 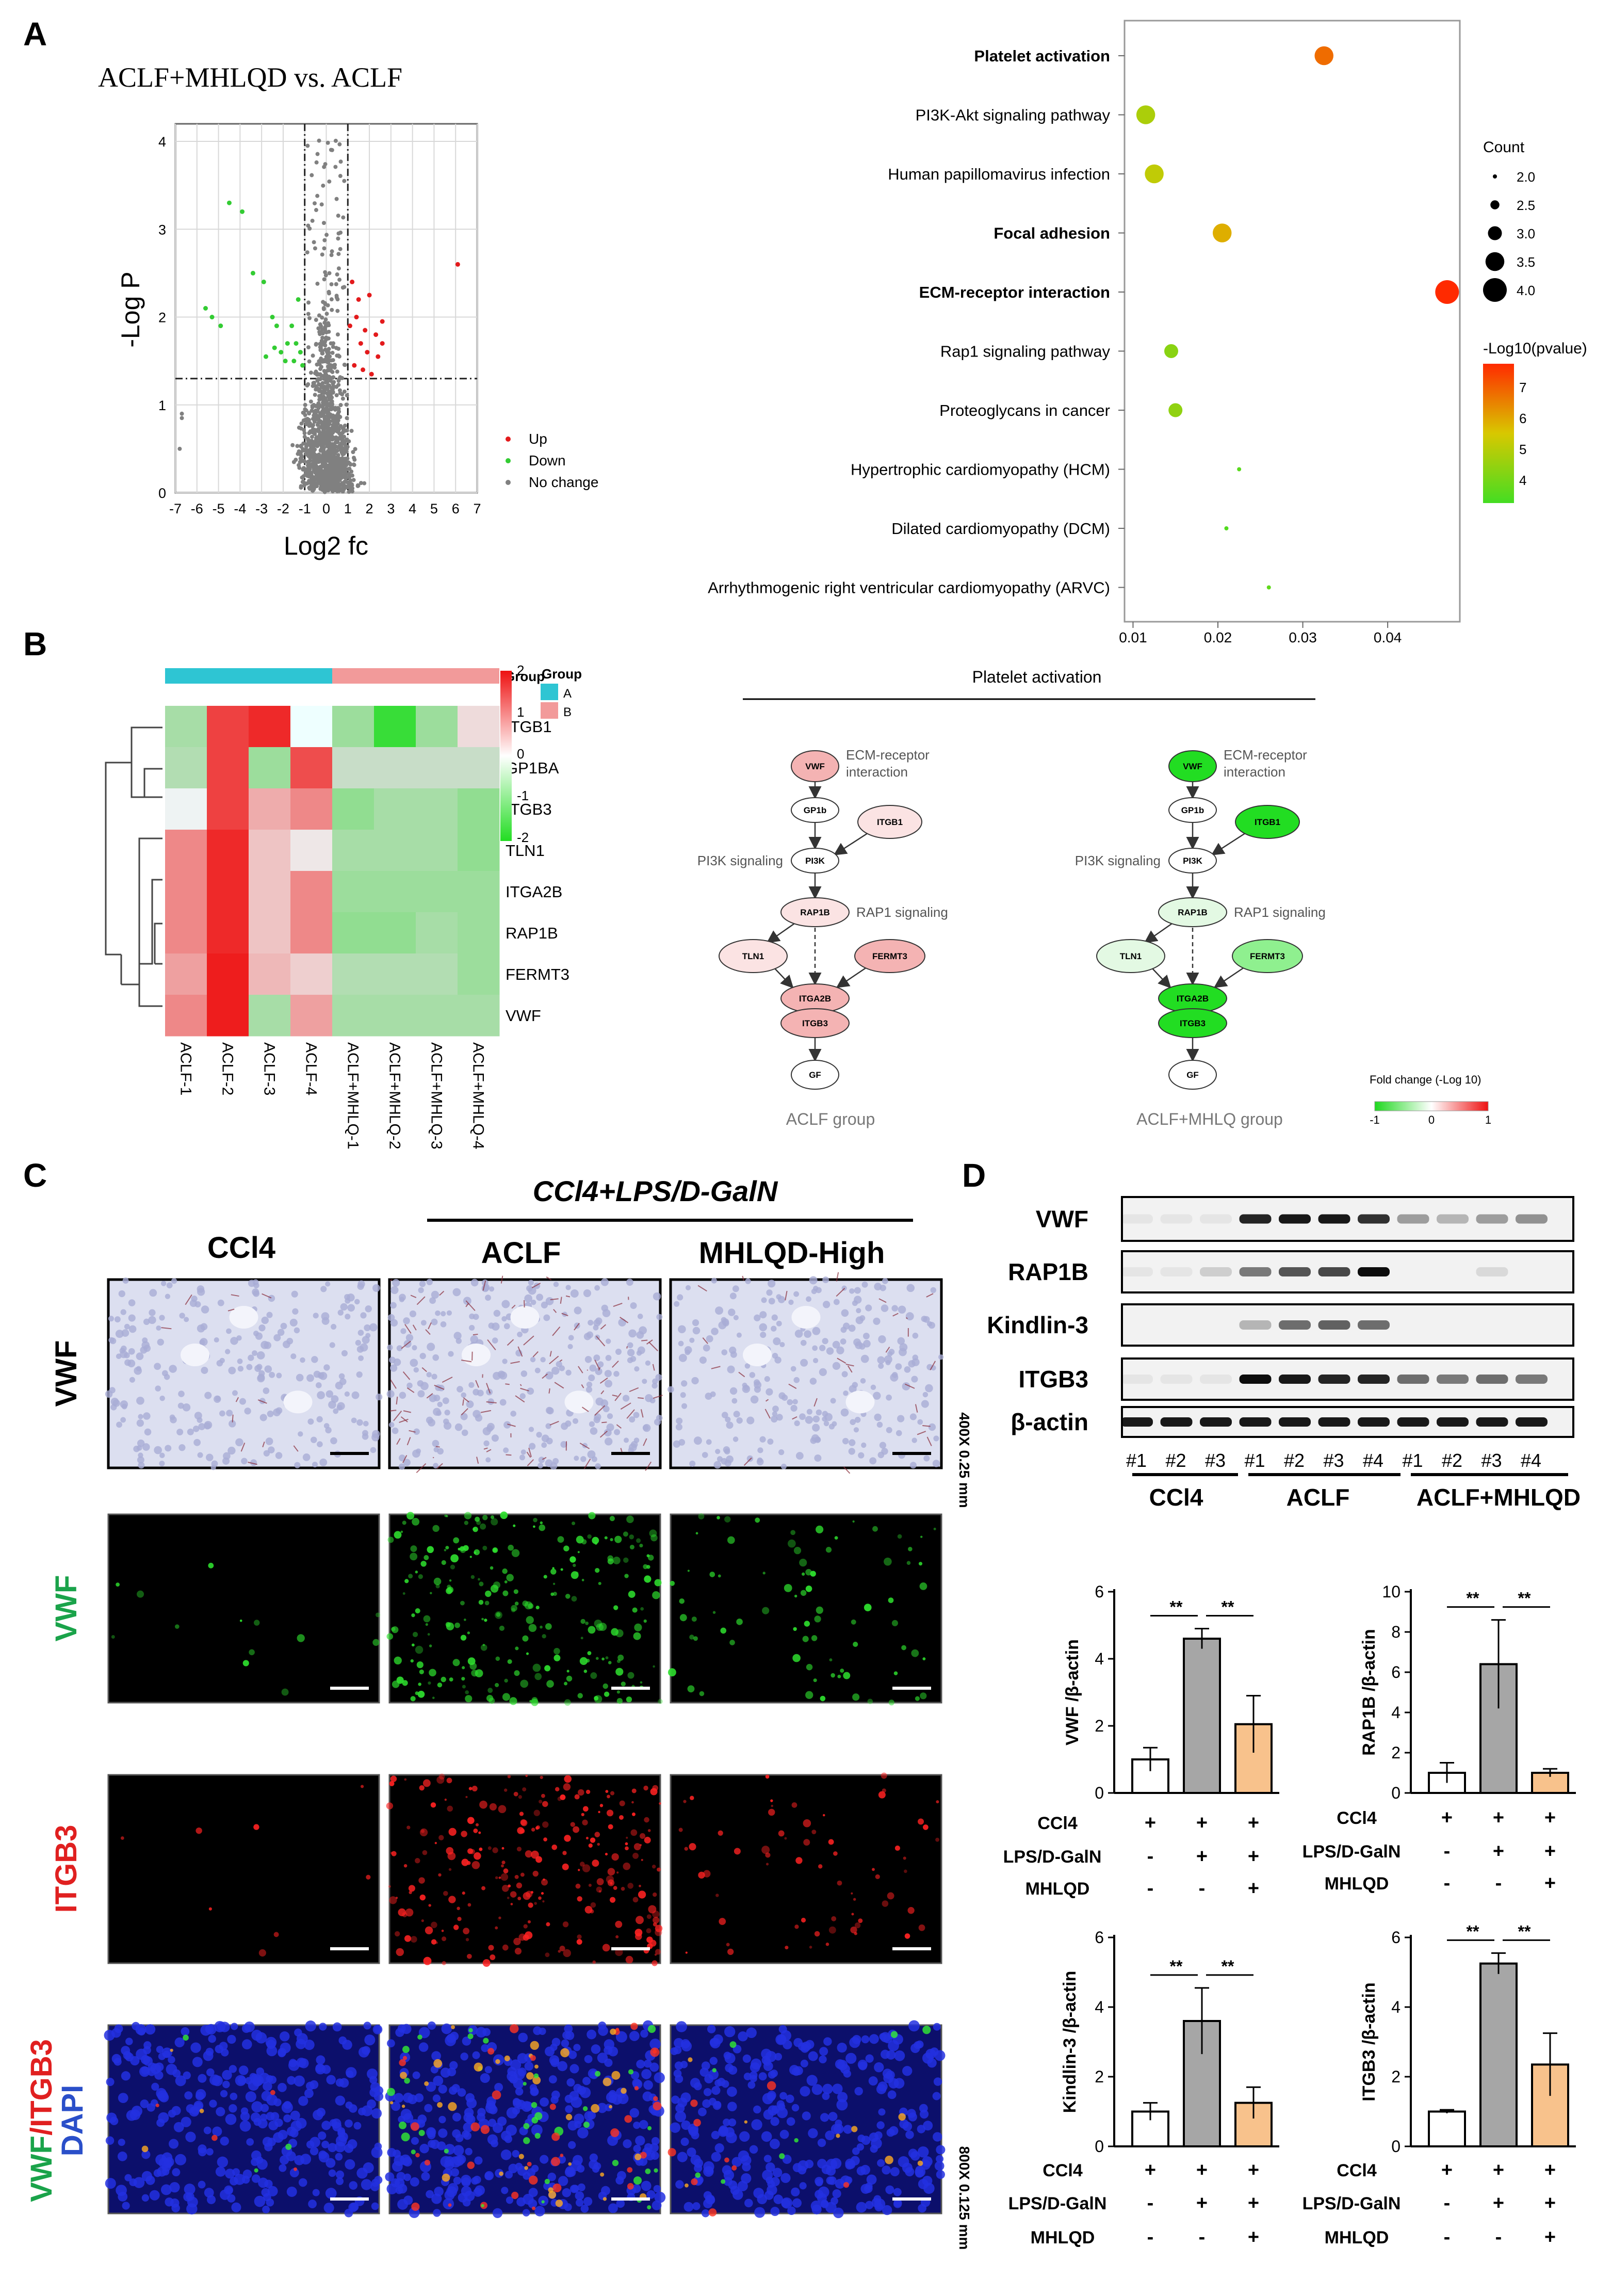 I want to click on blot-lane-label: #2, so click(x=1294, y=1460).